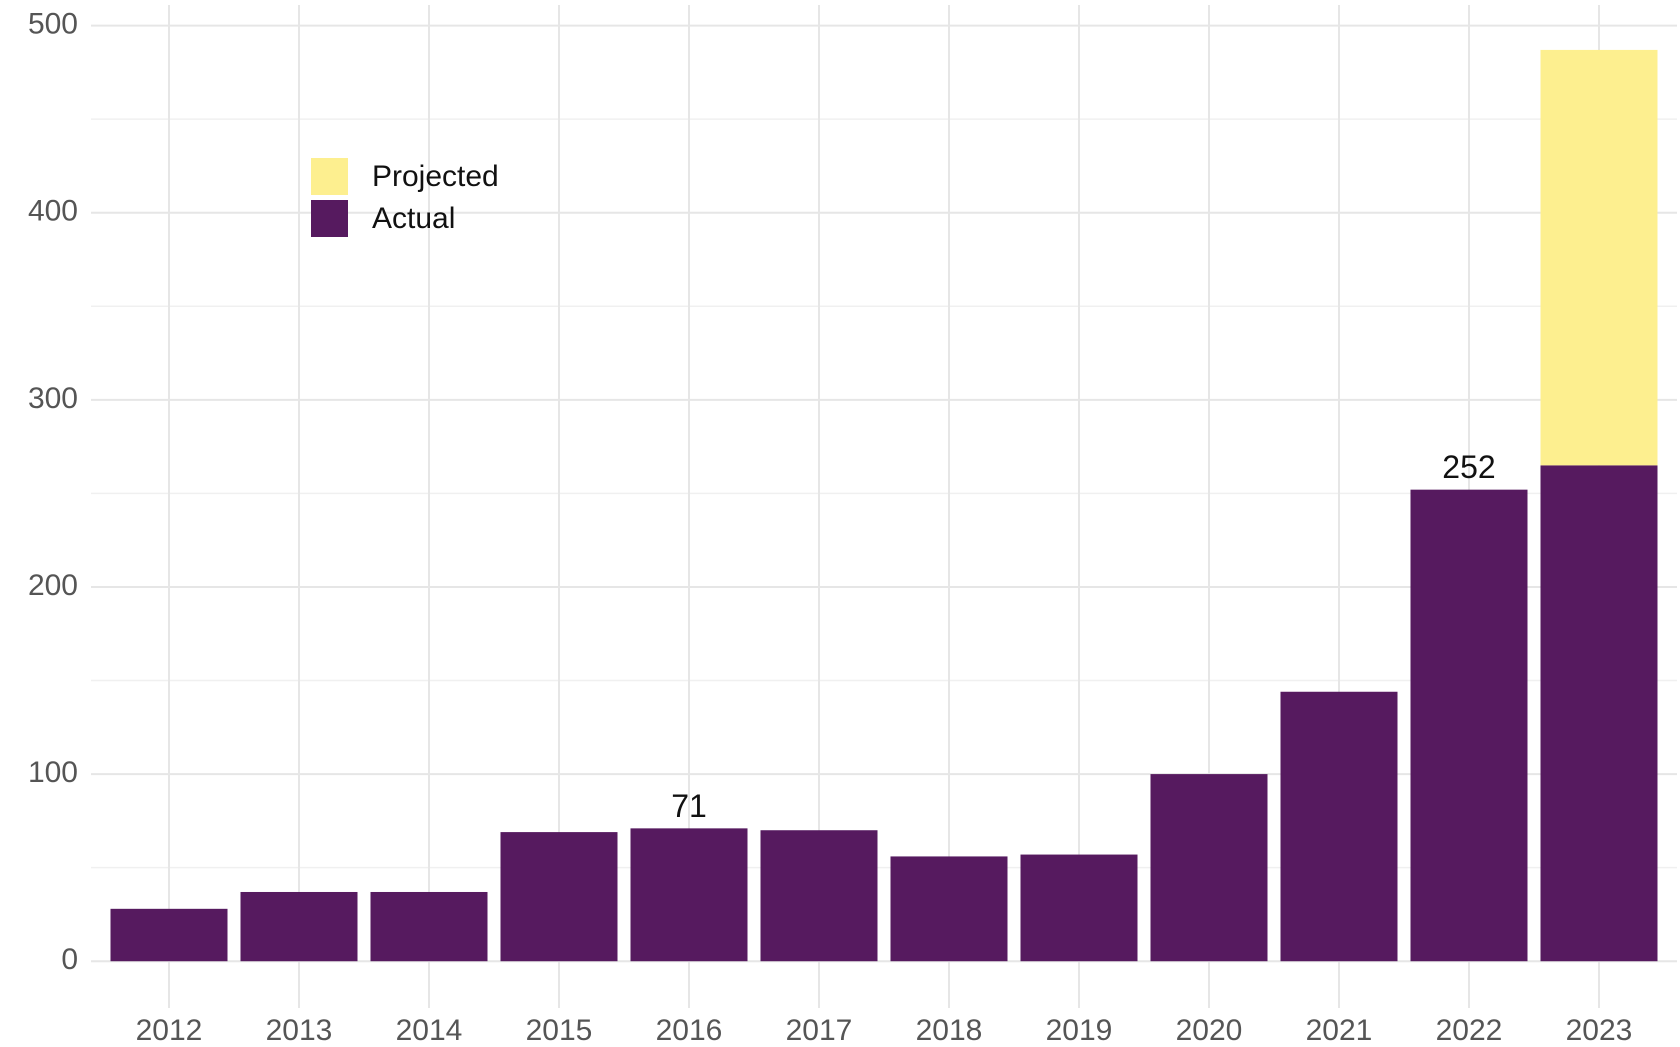 This screenshot has width=1680, height=1047. What do you see at coordinates (1599, 1030) in the screenshot?
I see `x-tick-label: 2023` at bounding box center [1599, 1030].